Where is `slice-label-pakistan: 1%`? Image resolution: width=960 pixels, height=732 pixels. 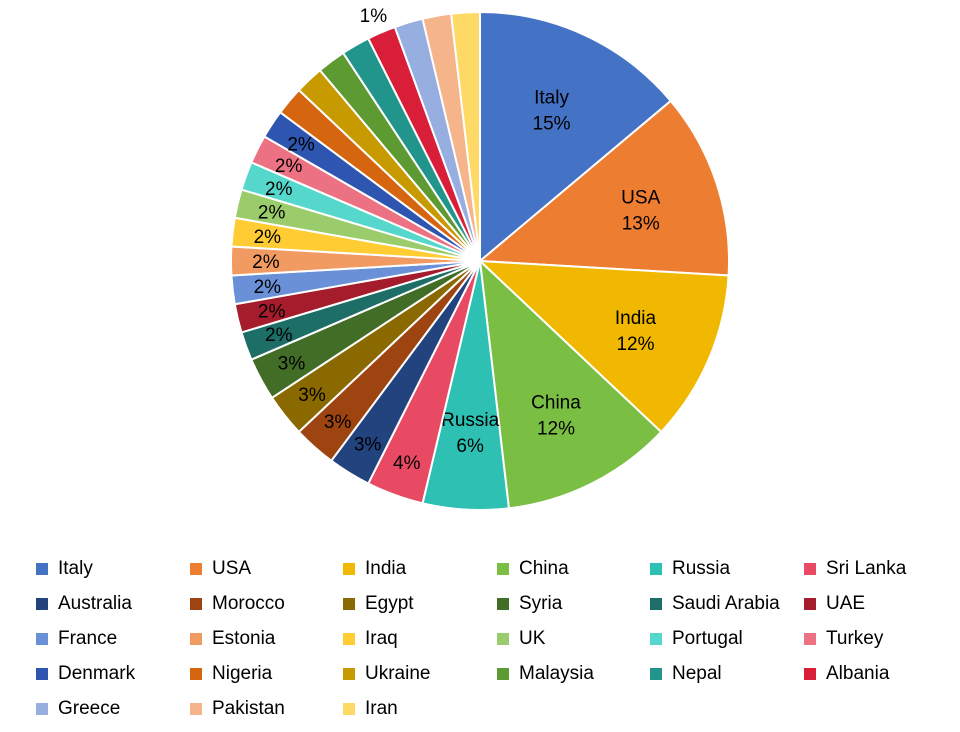
slice-label-pakistan: 1% is located at coordinates (374, 16).